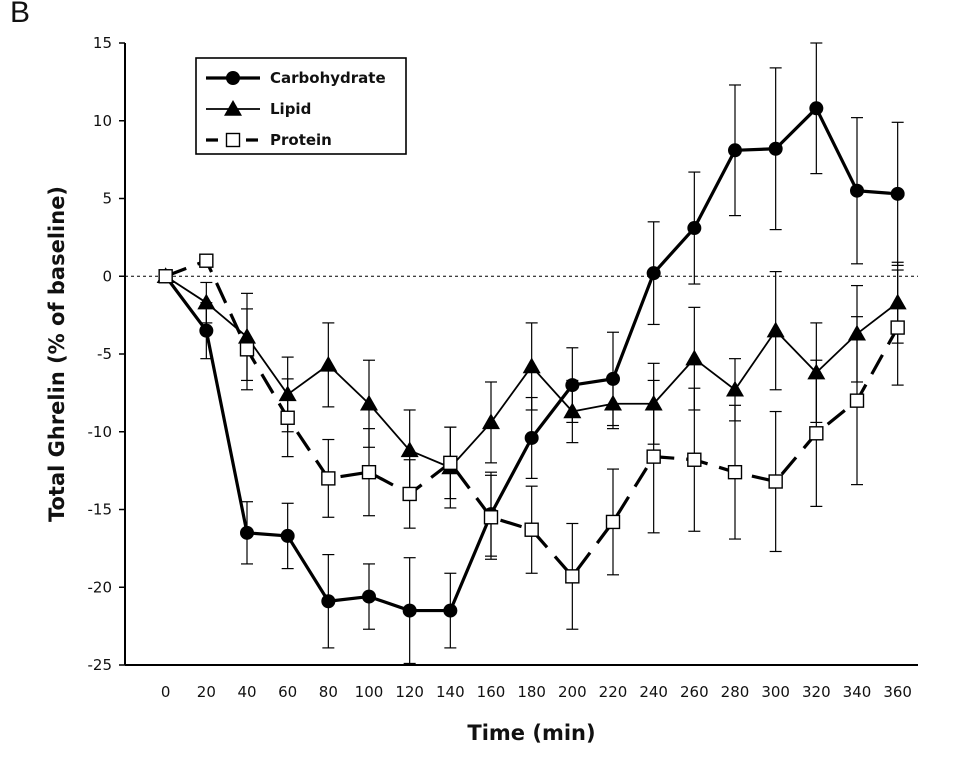 Image resolution: width=977 pixels, height=768 pixels. Describe the element at coordinates (104, 354) in the screenshot. I see `y-tick-label: -5` at that location.